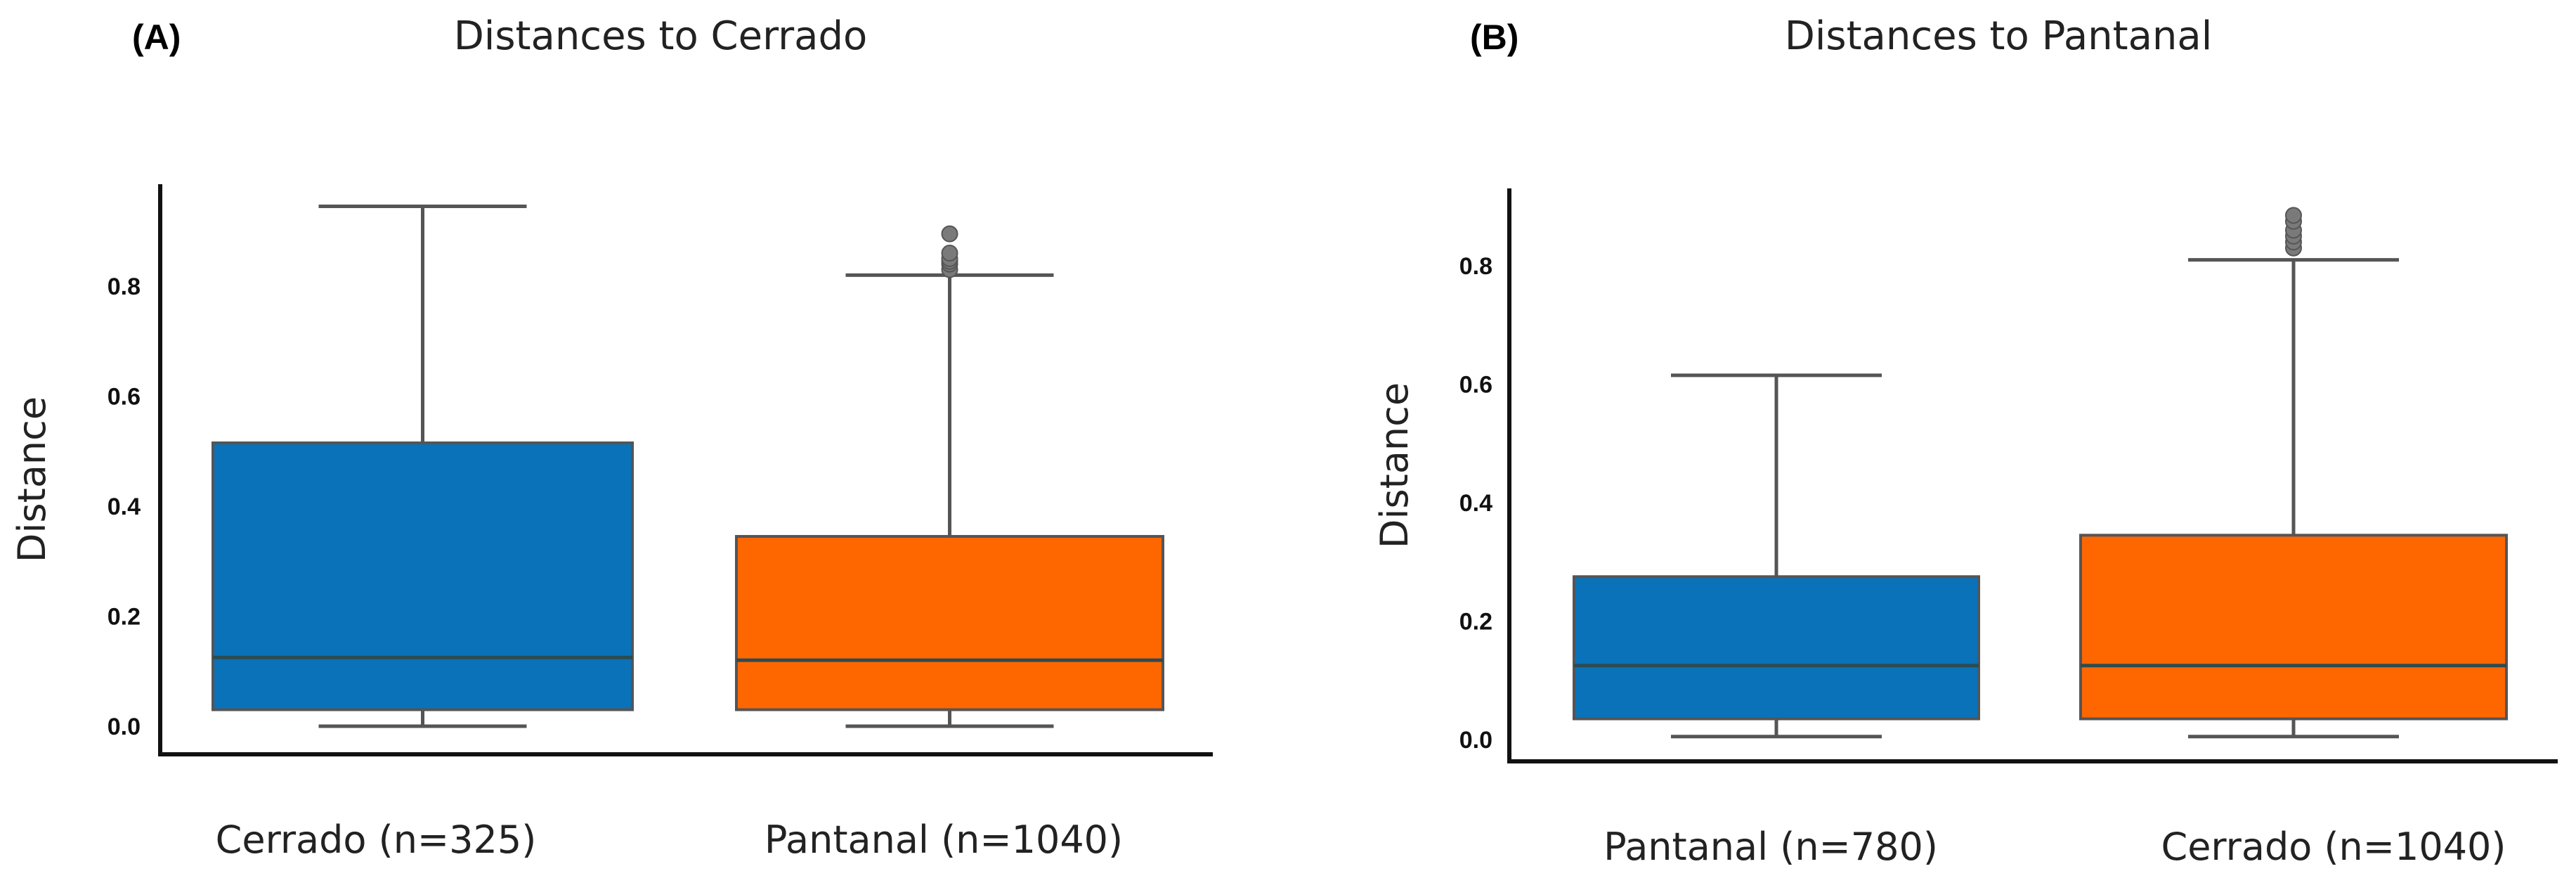 This screenshot has height=890, width=2576. Describe the element at coordinates (2333, 847) in the screenshot. I see `panel-b-xtick-label: Cerrado (n=1040)` at that location.